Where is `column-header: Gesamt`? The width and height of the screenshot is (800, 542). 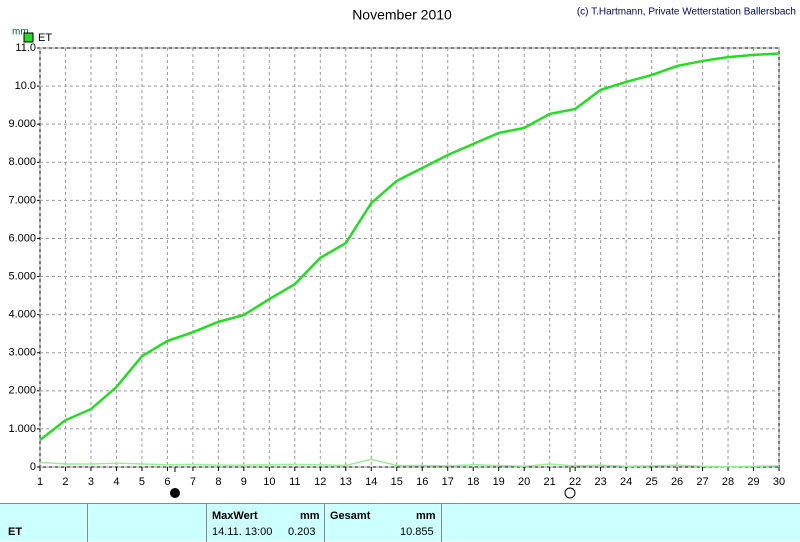
column-header: Gesamt is located at coordinates (350, 516).